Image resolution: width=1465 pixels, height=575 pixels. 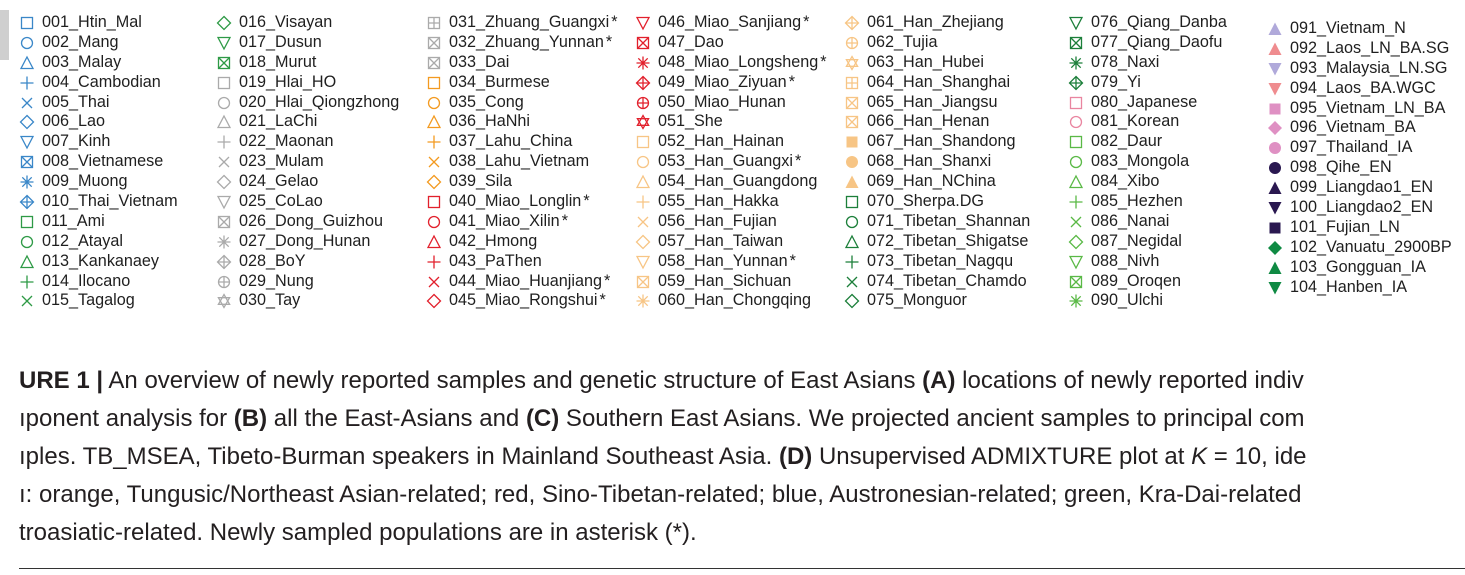 What do you see at coordinates (1125, 181) in the screenshot?
I see `legend-label: 084_Xibo` at bounding box center [1125, 181].